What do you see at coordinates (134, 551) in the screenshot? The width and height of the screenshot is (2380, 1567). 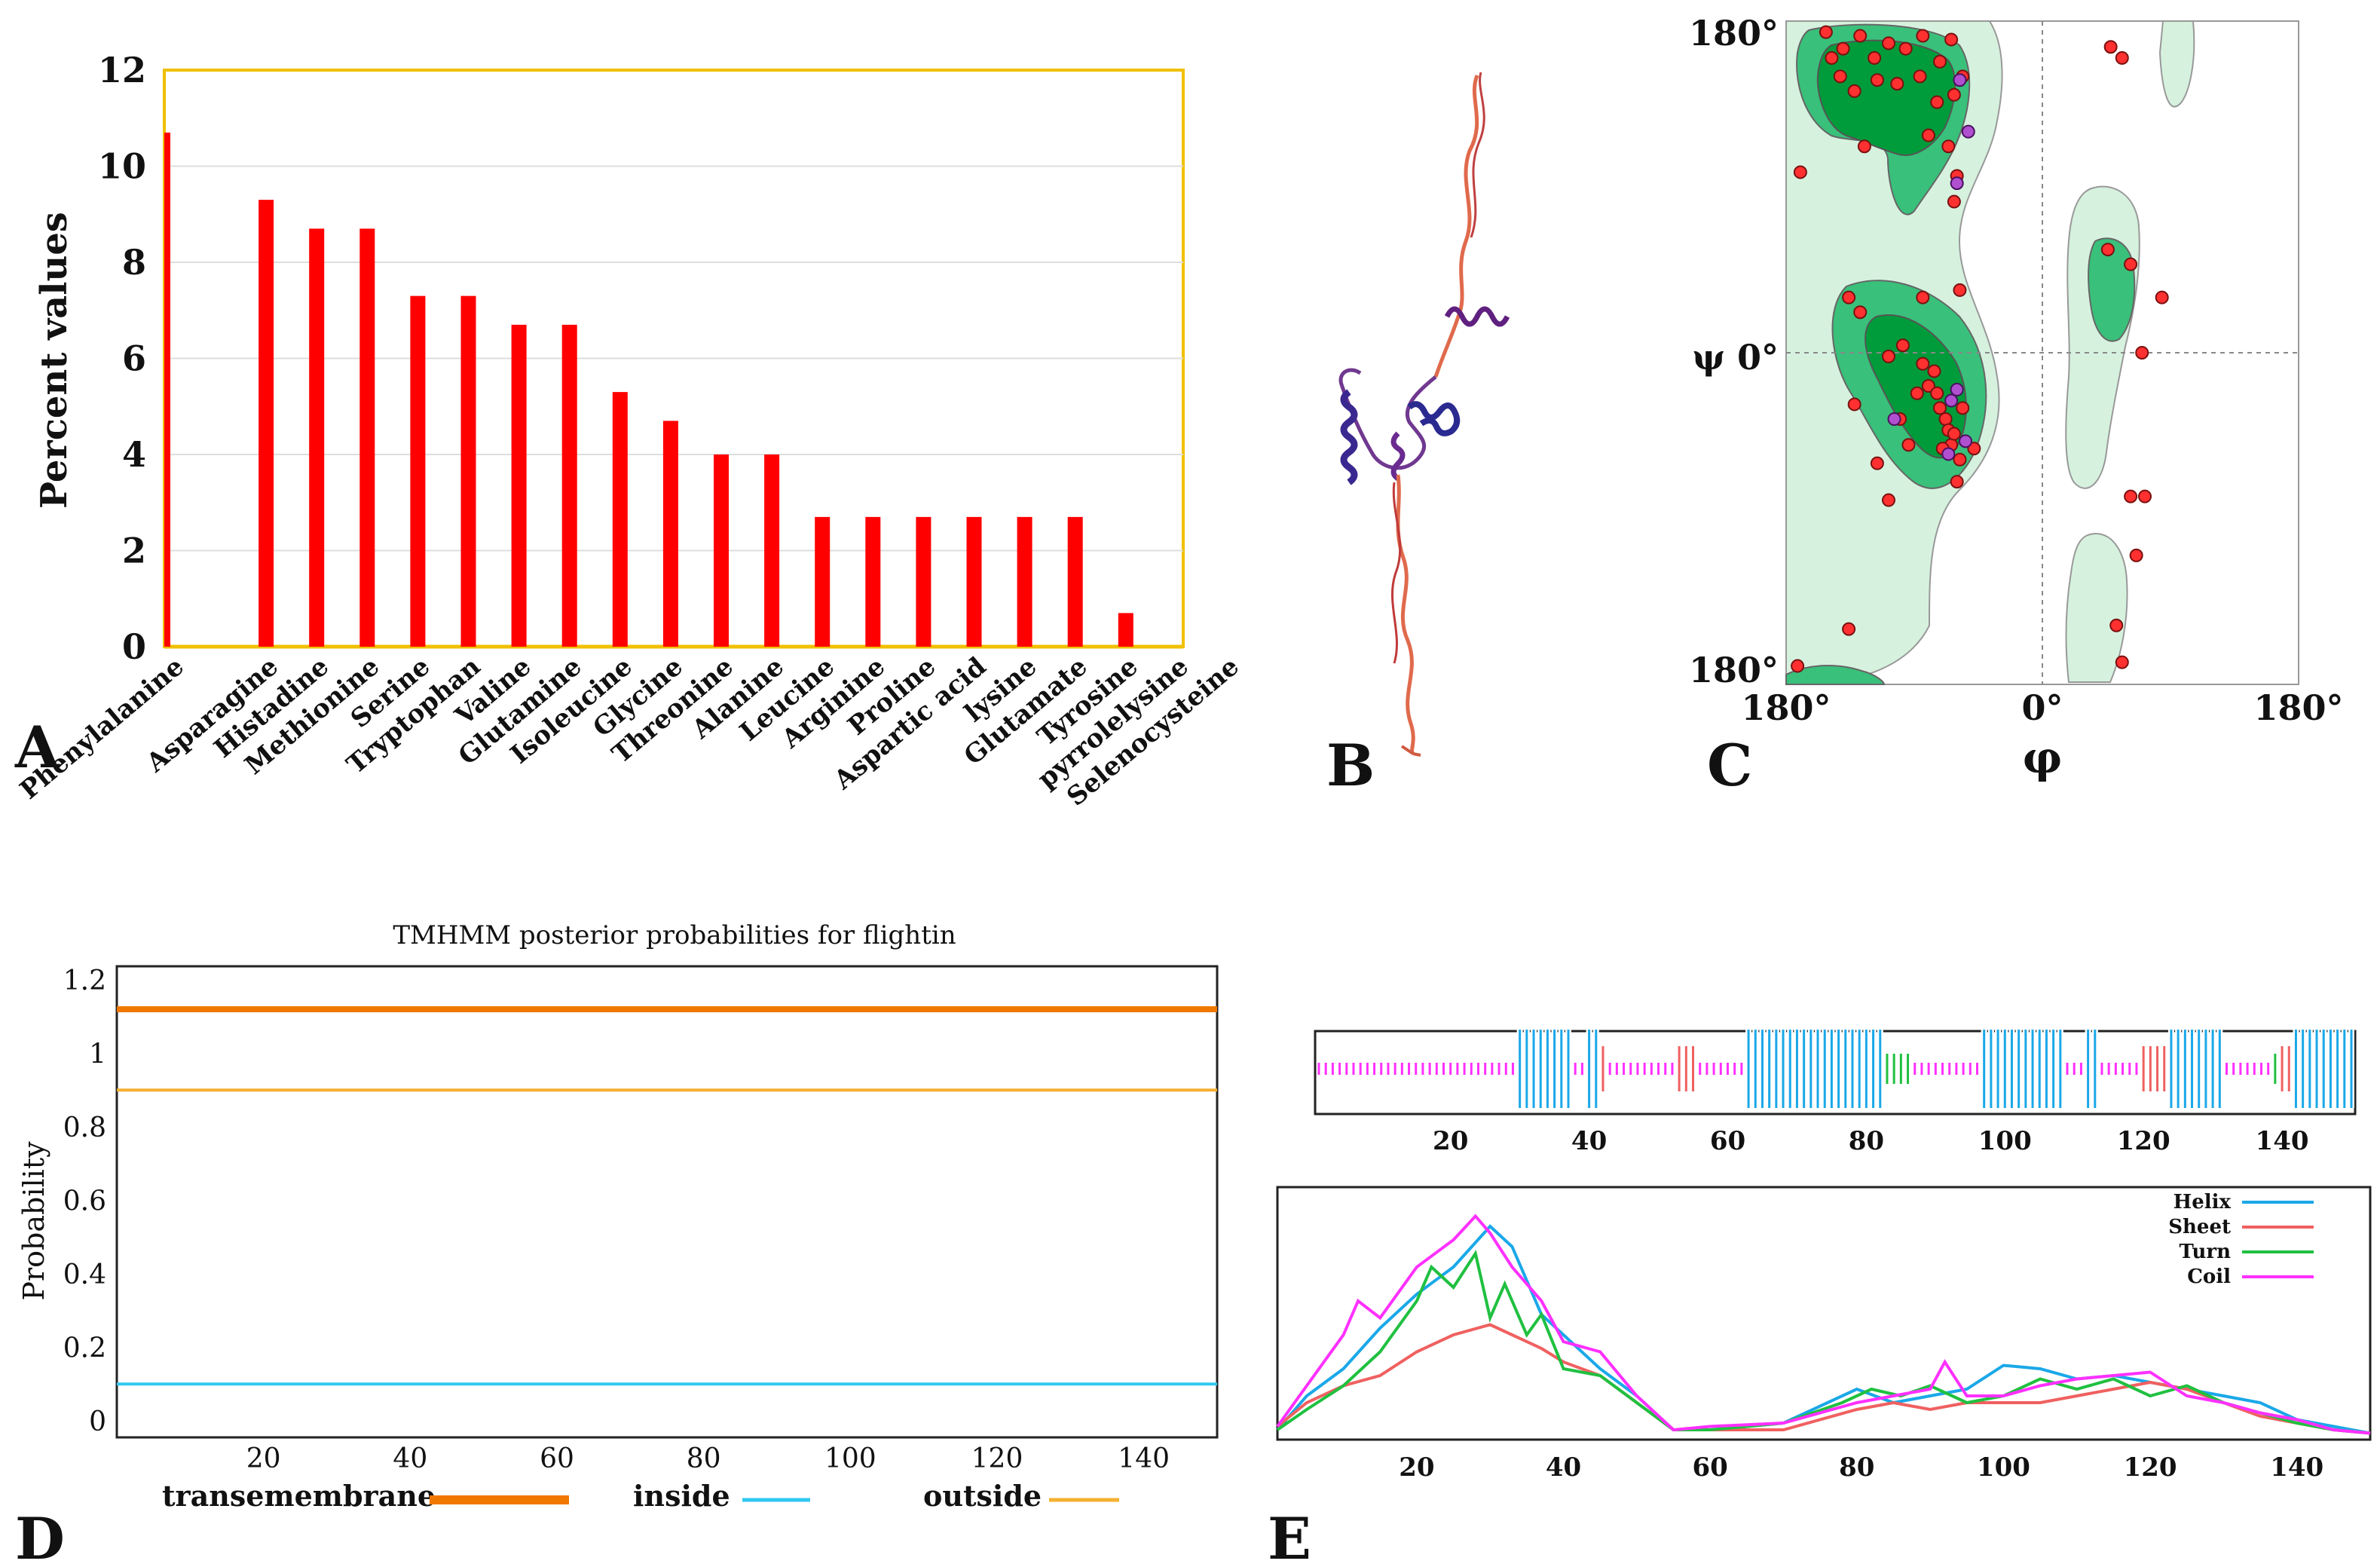 I see `panel-a-y-tick: 2` at bounding box center [134, 551].